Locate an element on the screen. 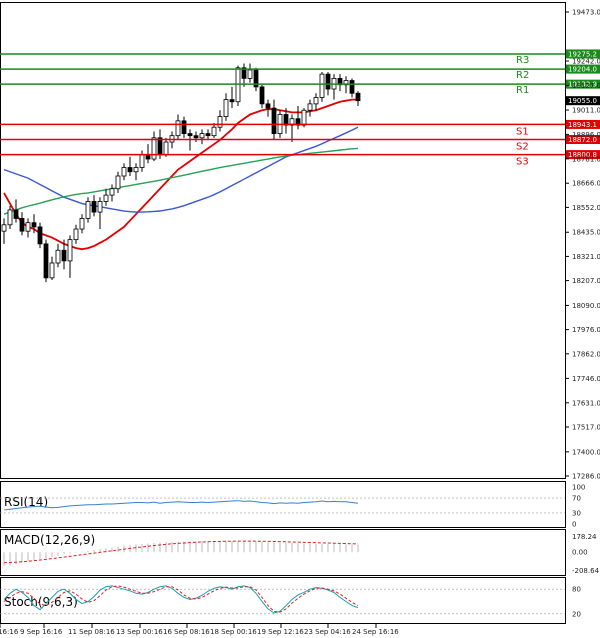 This screenshot has width=600, height=638. rsi-title: RSI(14) is located at coordinates (26, 502).